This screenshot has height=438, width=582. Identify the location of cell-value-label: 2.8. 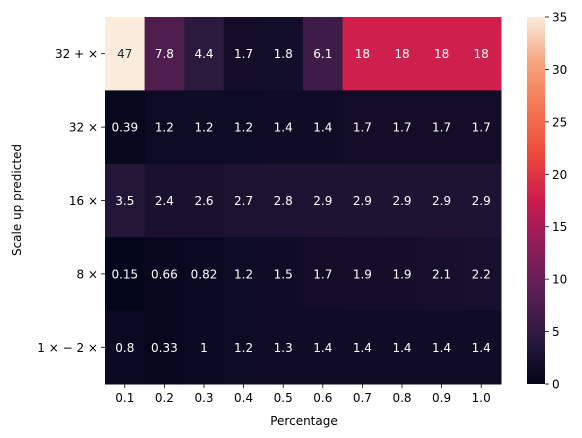
(283, 201).